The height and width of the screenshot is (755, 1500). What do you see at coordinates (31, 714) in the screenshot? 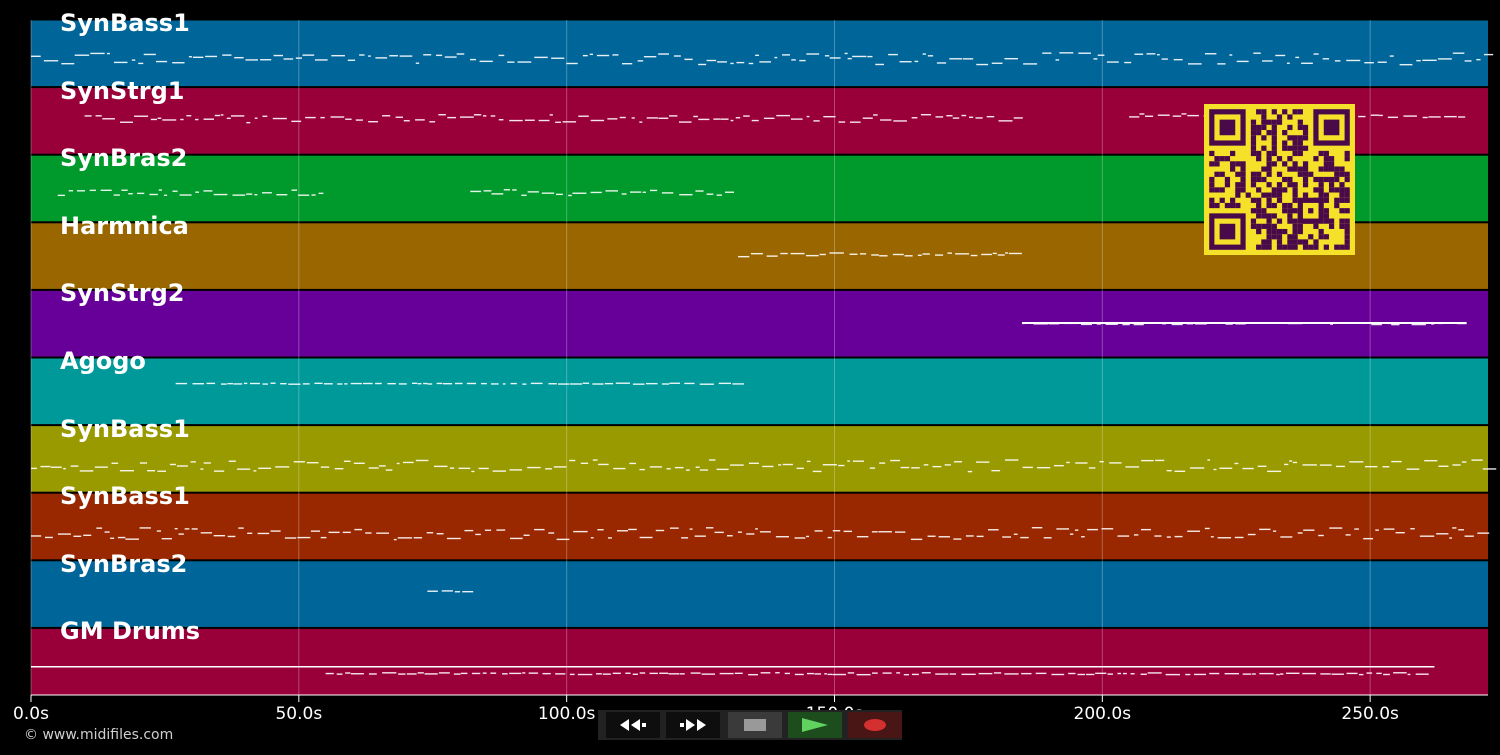
I see `axis-tick-label: 0.0s` at bounding box center [31, 714].